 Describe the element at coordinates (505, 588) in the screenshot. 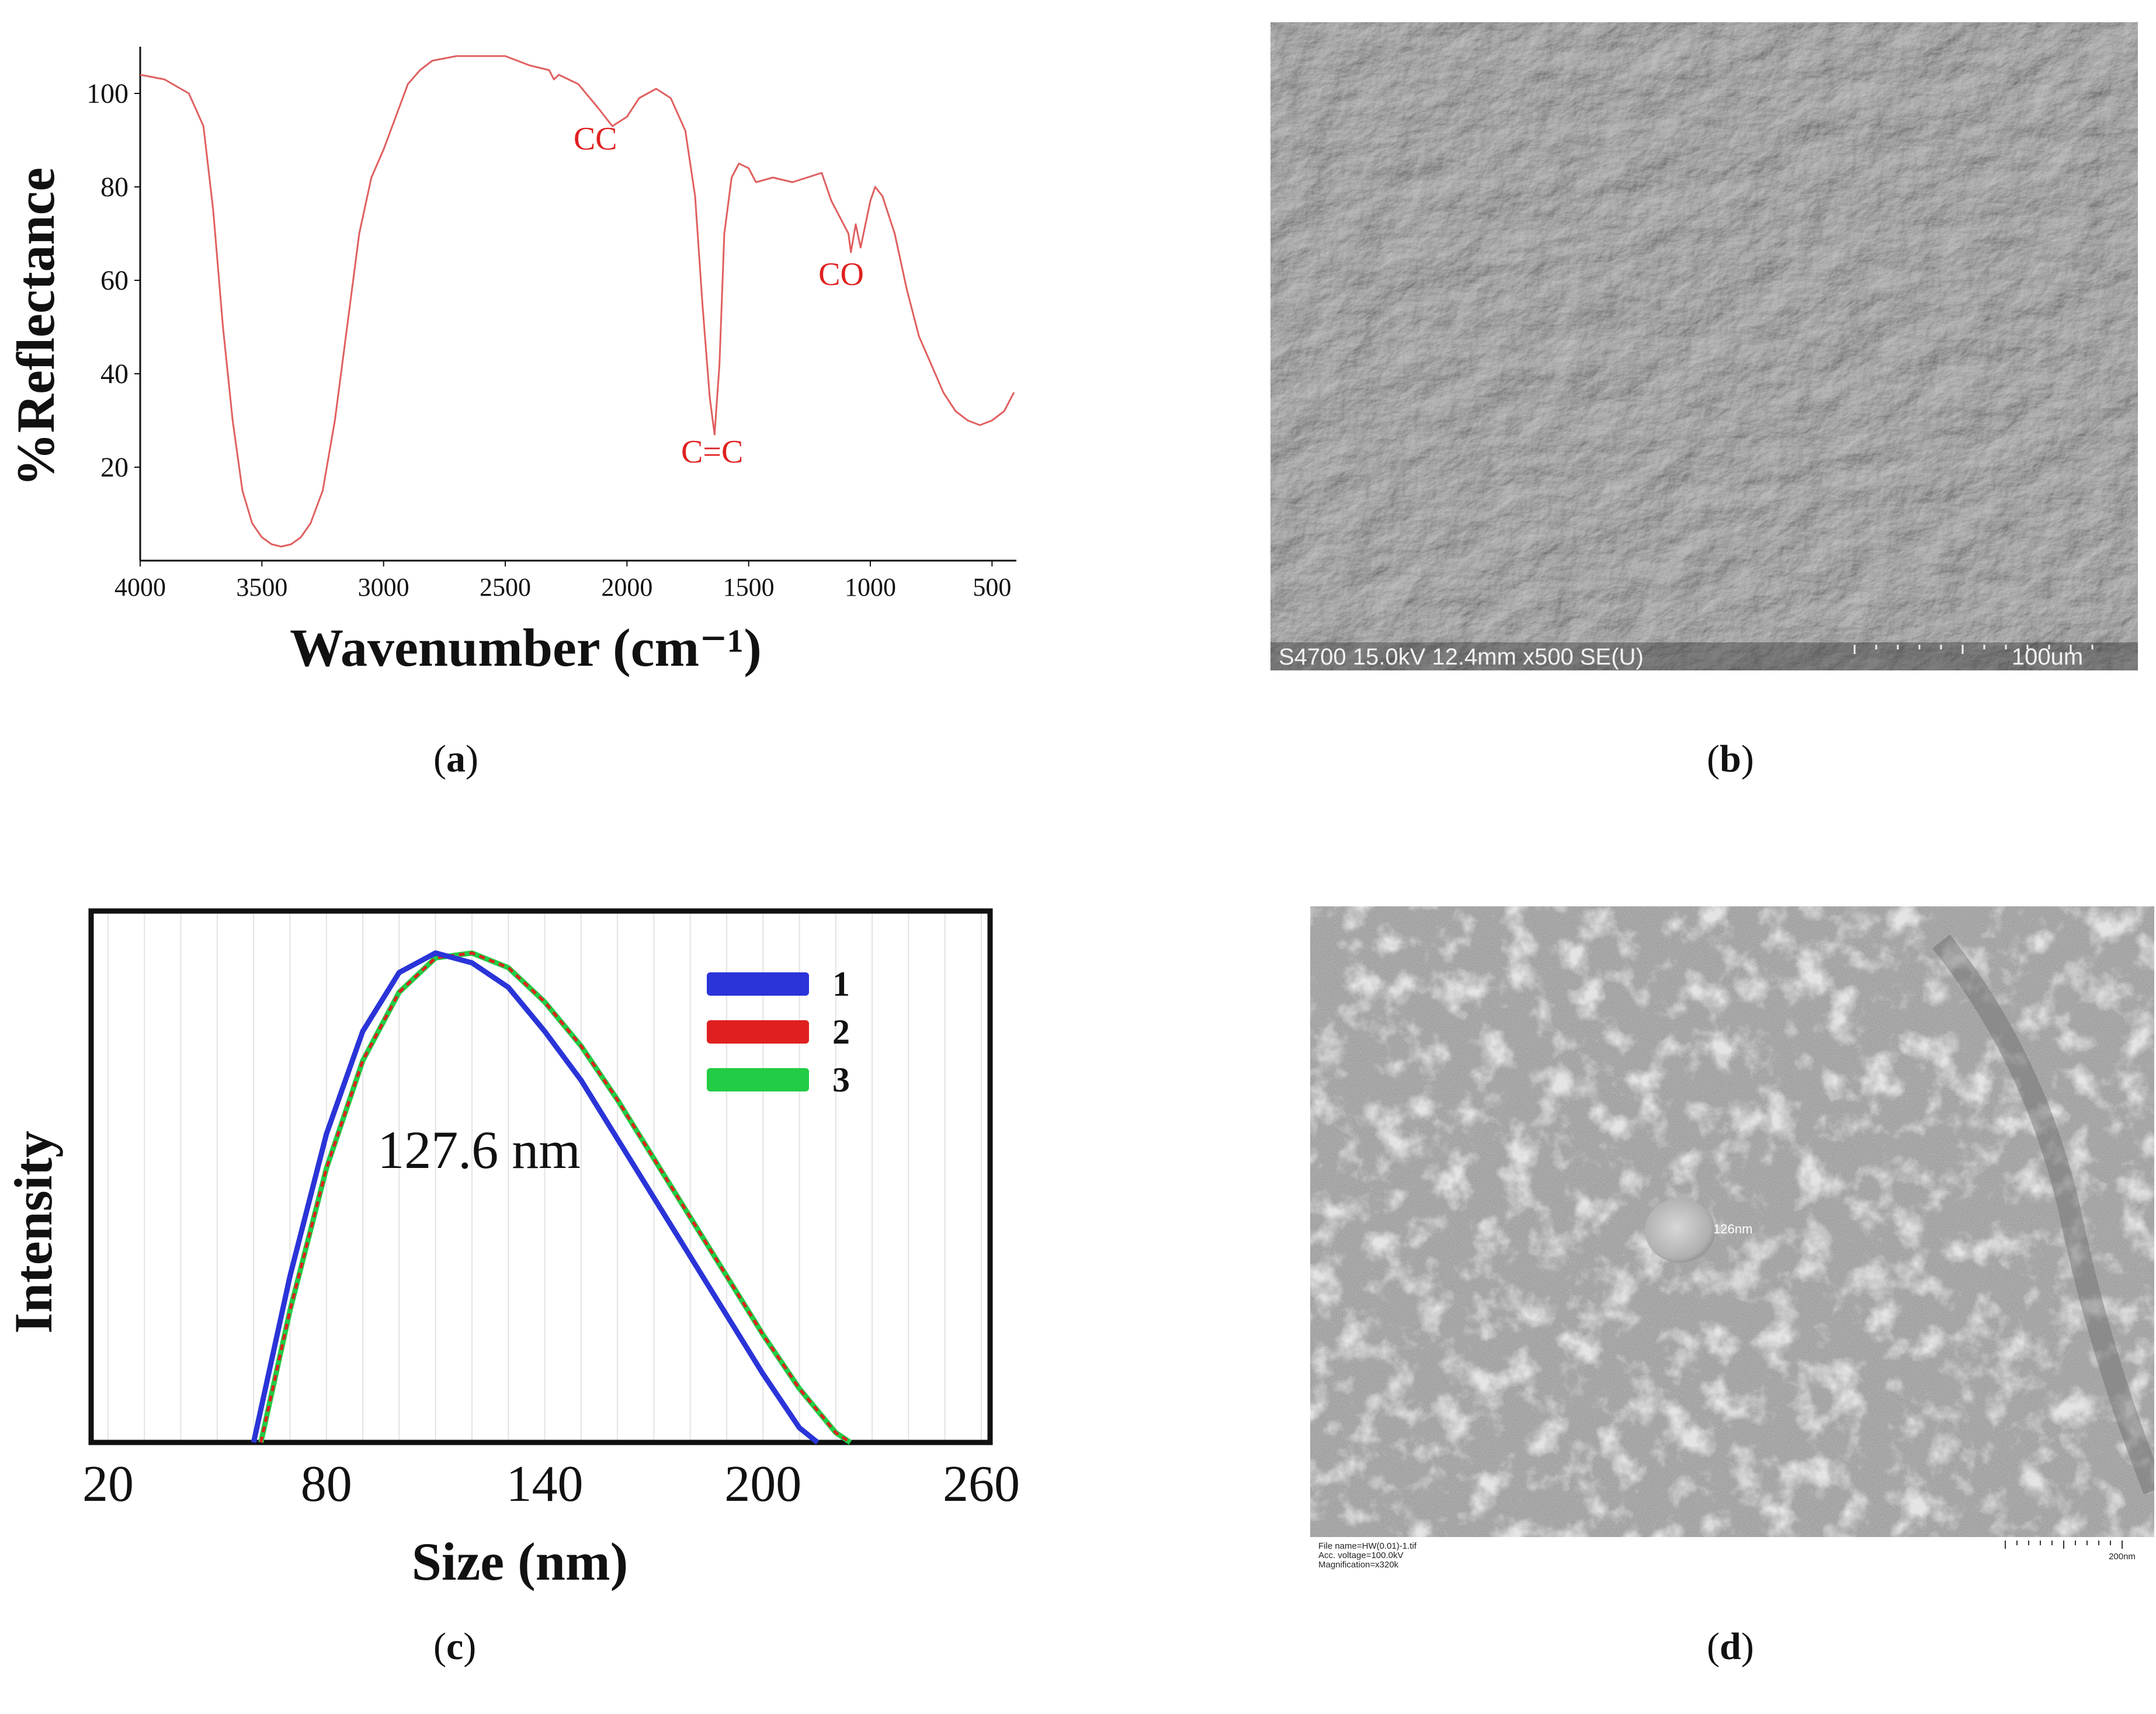

I see `ftir-x-tick-label: 2500` at that location.